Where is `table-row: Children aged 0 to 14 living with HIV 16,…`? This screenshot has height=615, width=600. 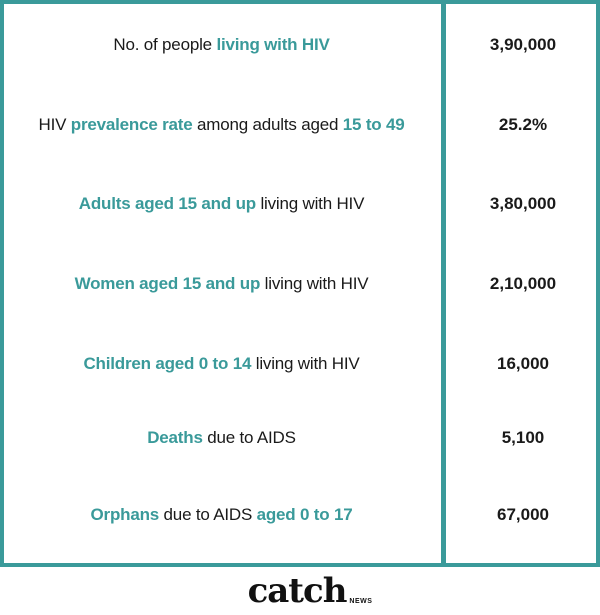 table-row: Children aged 0 to 14 living with HIV 16,… is located at coordinates (300, 364).